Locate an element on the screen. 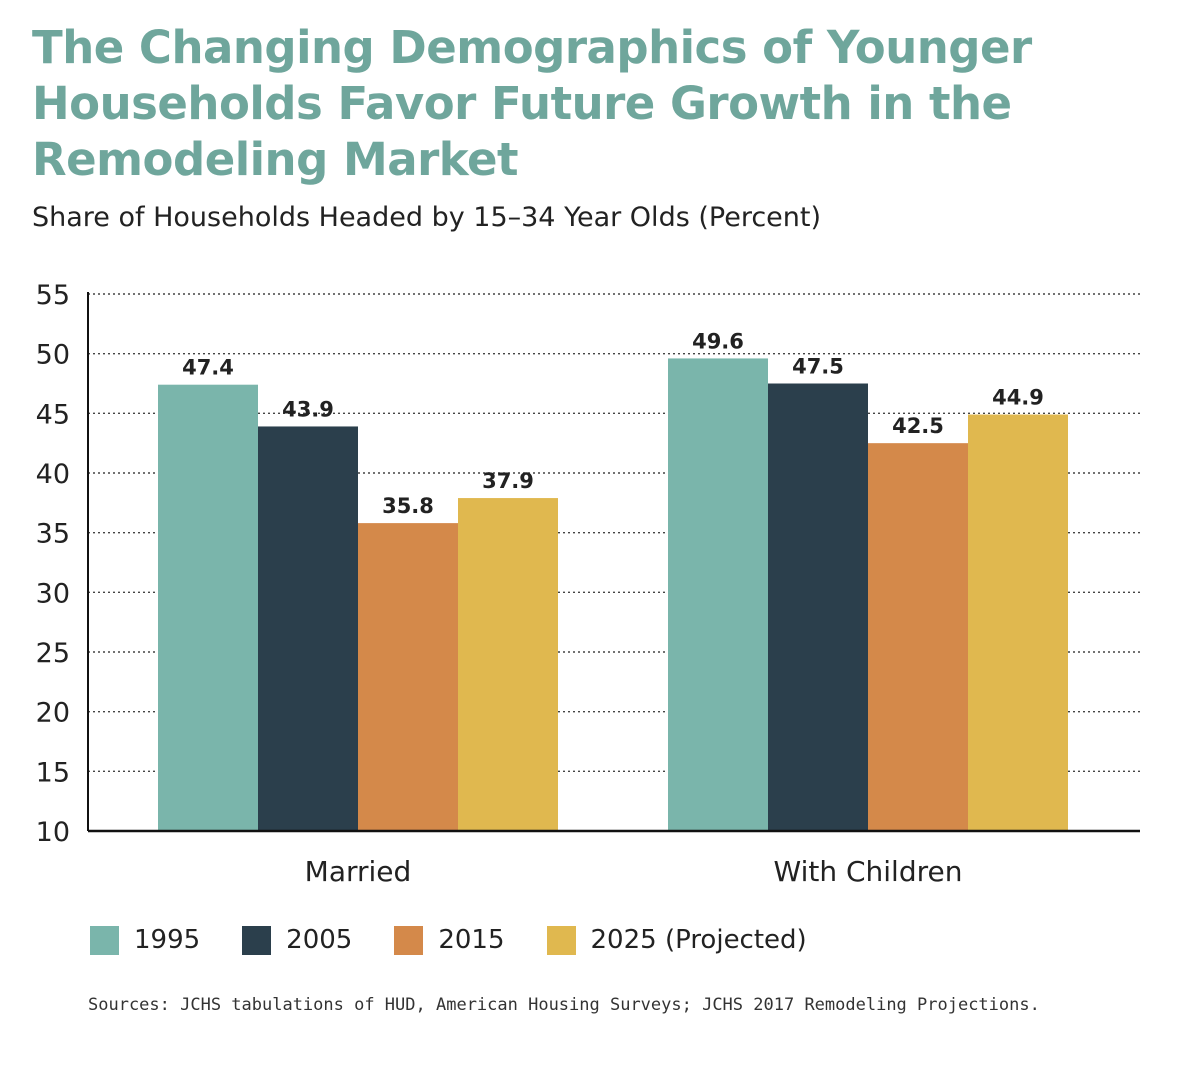  data-label: 42.5 is located at coordinates (918, 426).